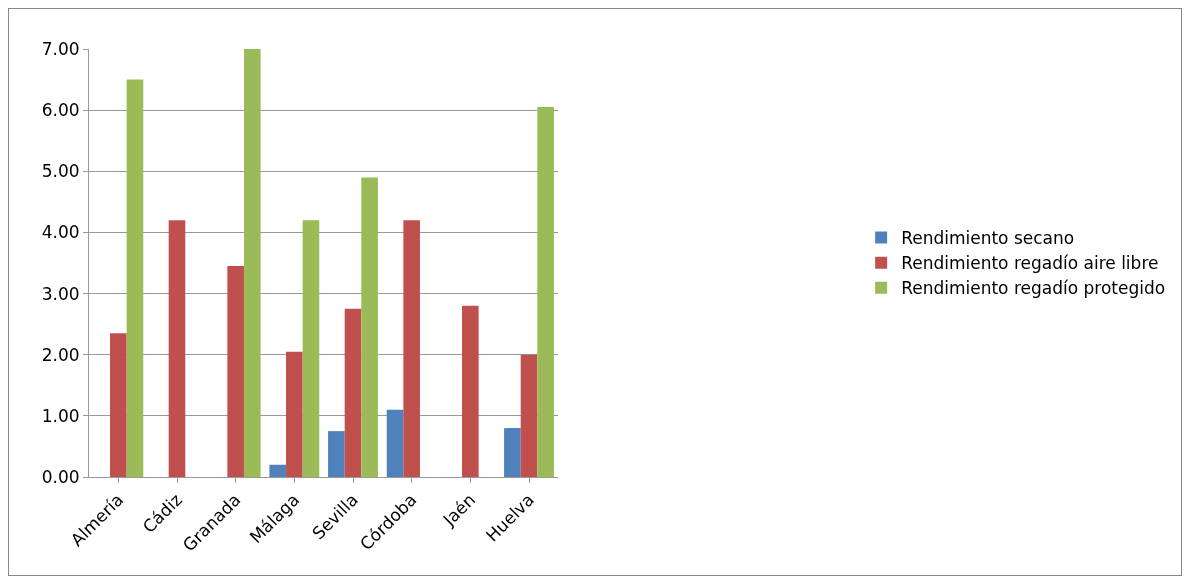 This screenshot has height=586, width=1193. Describe the element at coordinates (1030, 263) in the screenshot. I see `legend-label: Rendimiento regadío aire libre` at that location.